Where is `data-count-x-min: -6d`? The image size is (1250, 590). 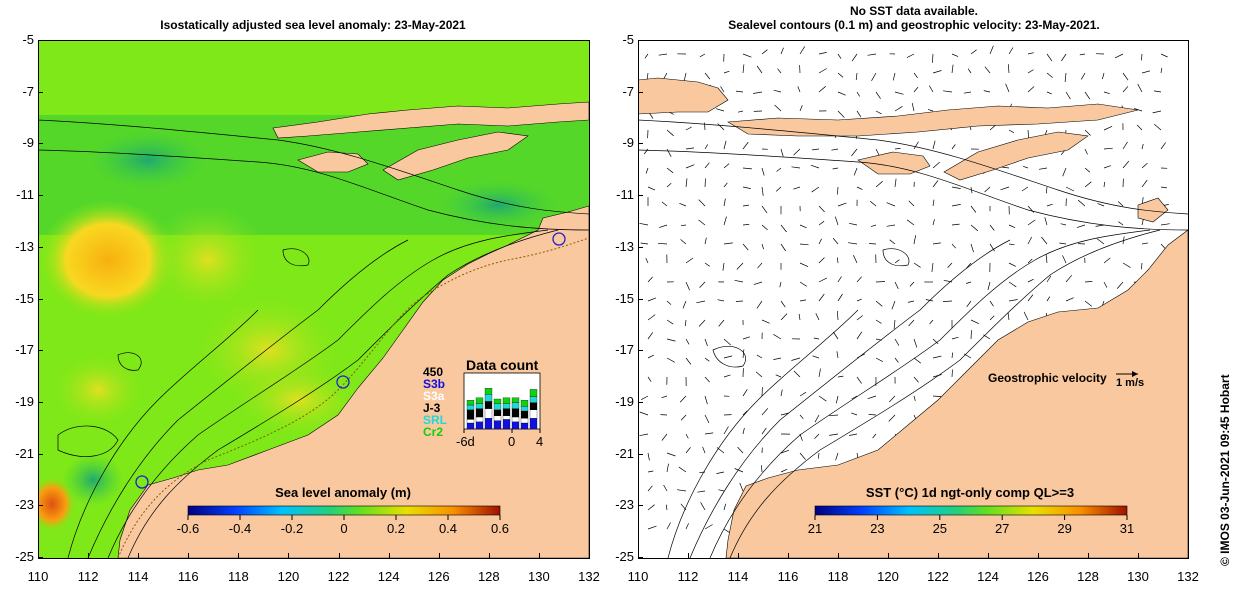 data-count-x-min: -6d is located at coordinates (465, 441).